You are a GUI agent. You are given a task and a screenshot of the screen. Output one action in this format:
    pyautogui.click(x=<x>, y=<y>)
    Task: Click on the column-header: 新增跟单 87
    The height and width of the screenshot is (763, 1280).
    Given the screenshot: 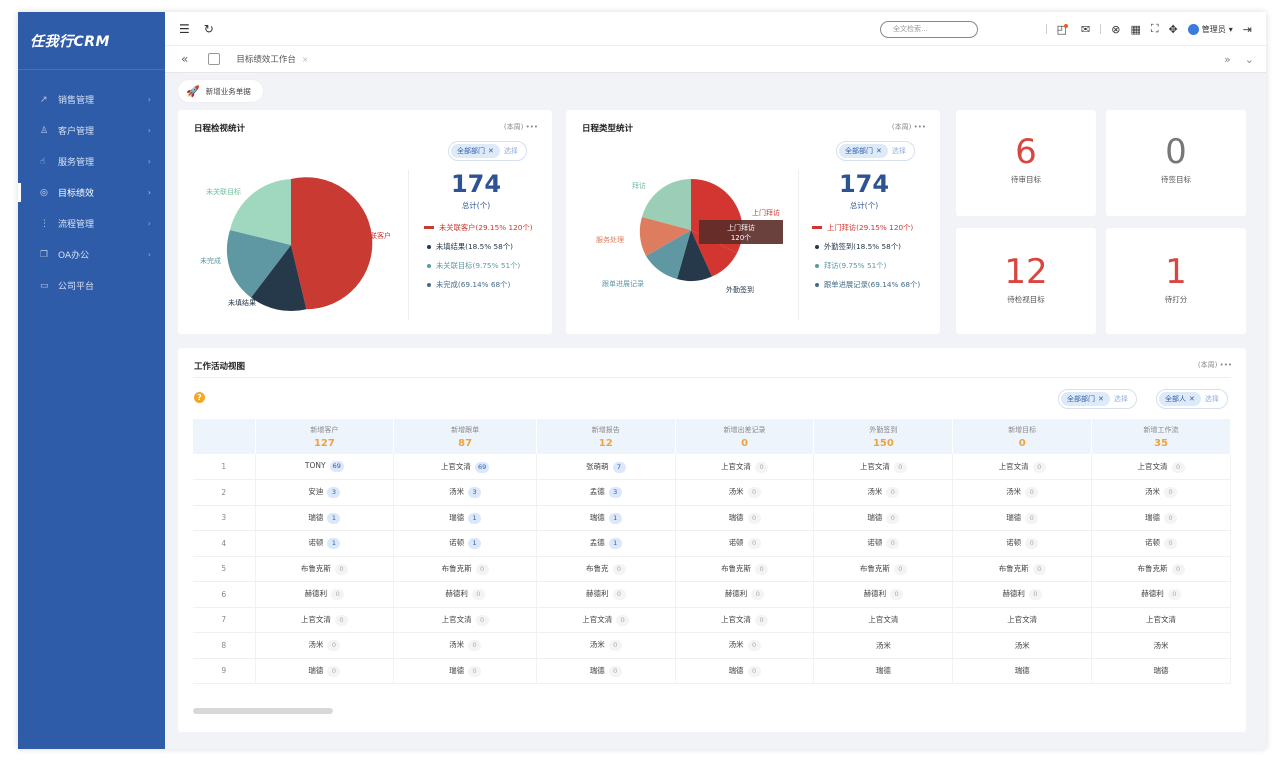 What is the action you would take?
    pyautogui.click(x=465, y=436)
    